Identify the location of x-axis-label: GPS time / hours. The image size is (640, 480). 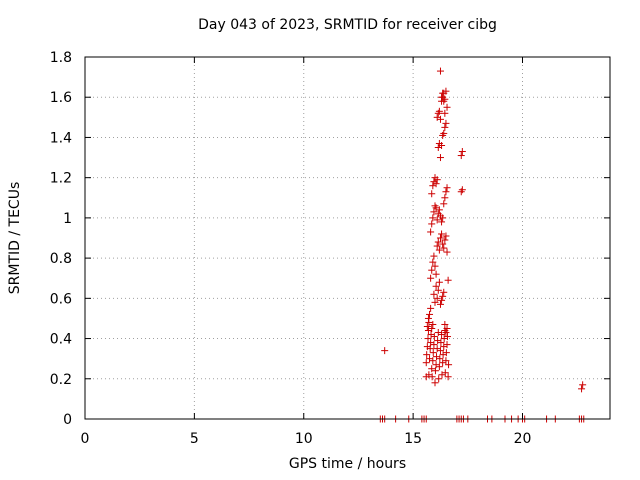
(347, 464).